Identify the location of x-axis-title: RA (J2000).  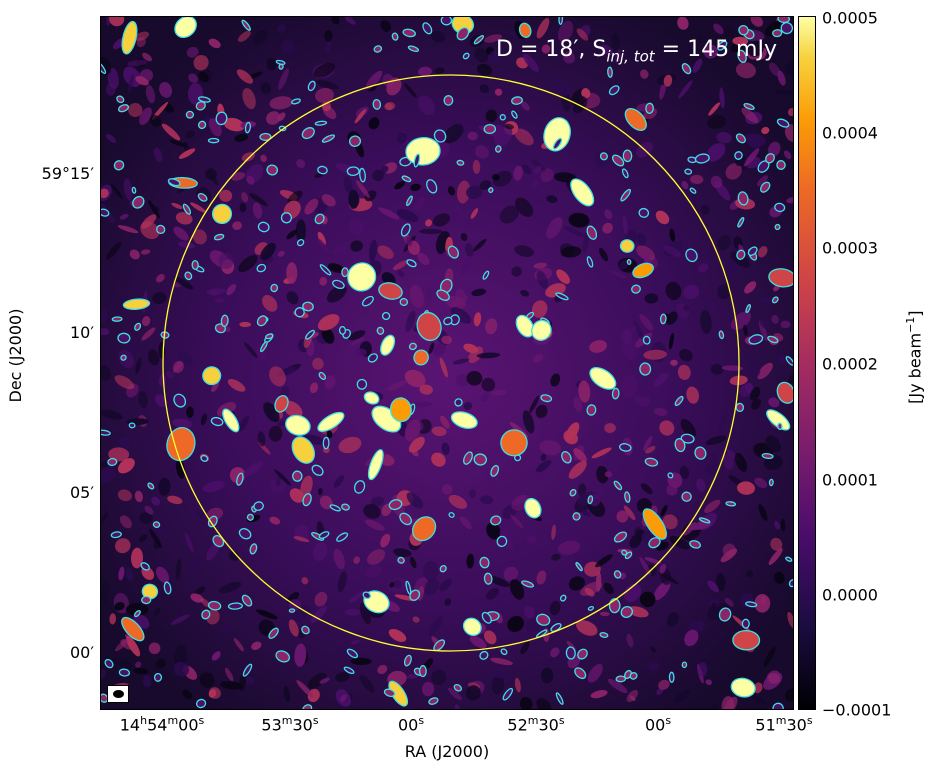
(447, 751).